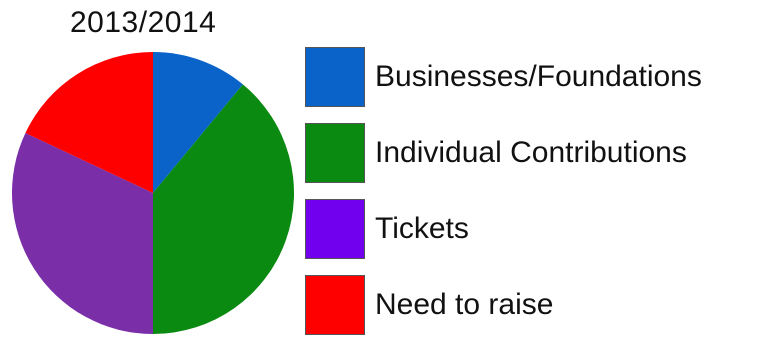 This screenshot has width=760, height=337. I want to click on legend-label-individual-contributions: Individual Contributions, so click(531, 152).